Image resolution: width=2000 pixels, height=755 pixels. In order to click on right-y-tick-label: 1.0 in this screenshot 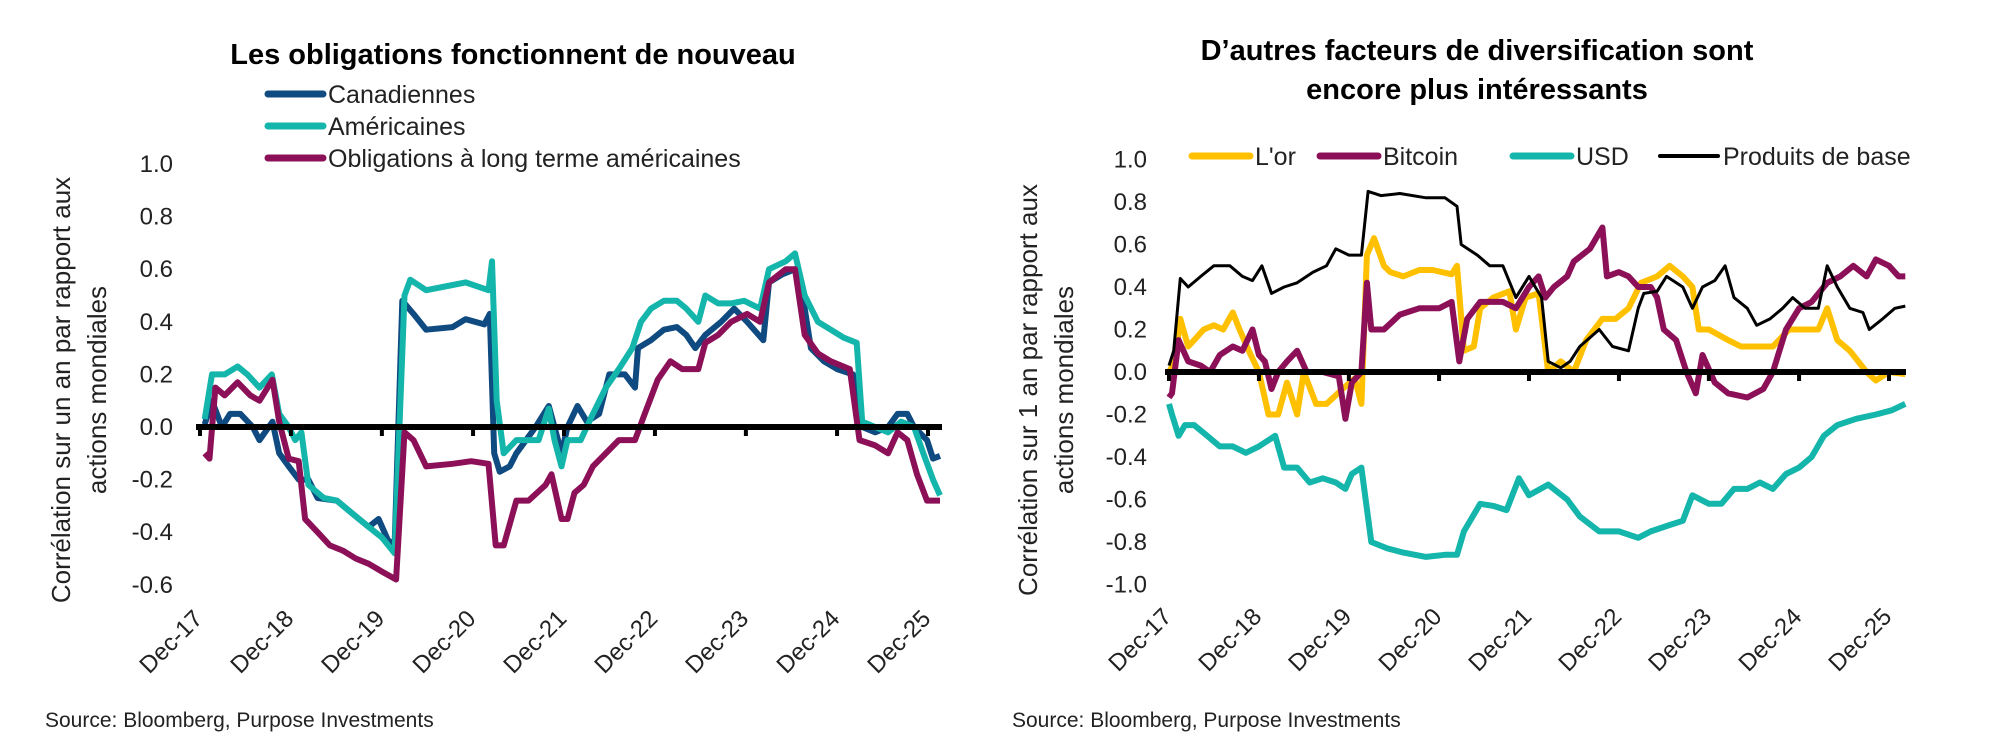, I will do `click(1130, 160)`.